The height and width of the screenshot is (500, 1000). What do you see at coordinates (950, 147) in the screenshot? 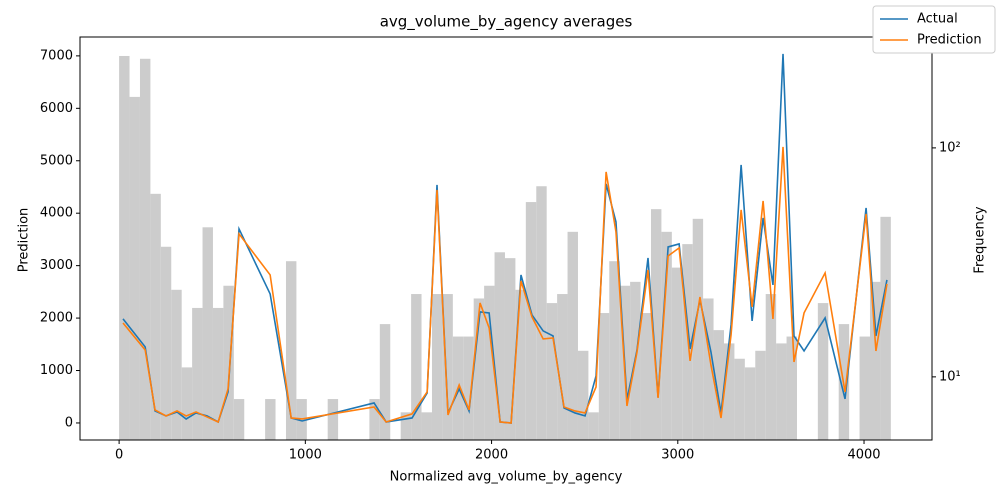
I see `y2-tick-label: 10²` at bounding box center [950, 147].